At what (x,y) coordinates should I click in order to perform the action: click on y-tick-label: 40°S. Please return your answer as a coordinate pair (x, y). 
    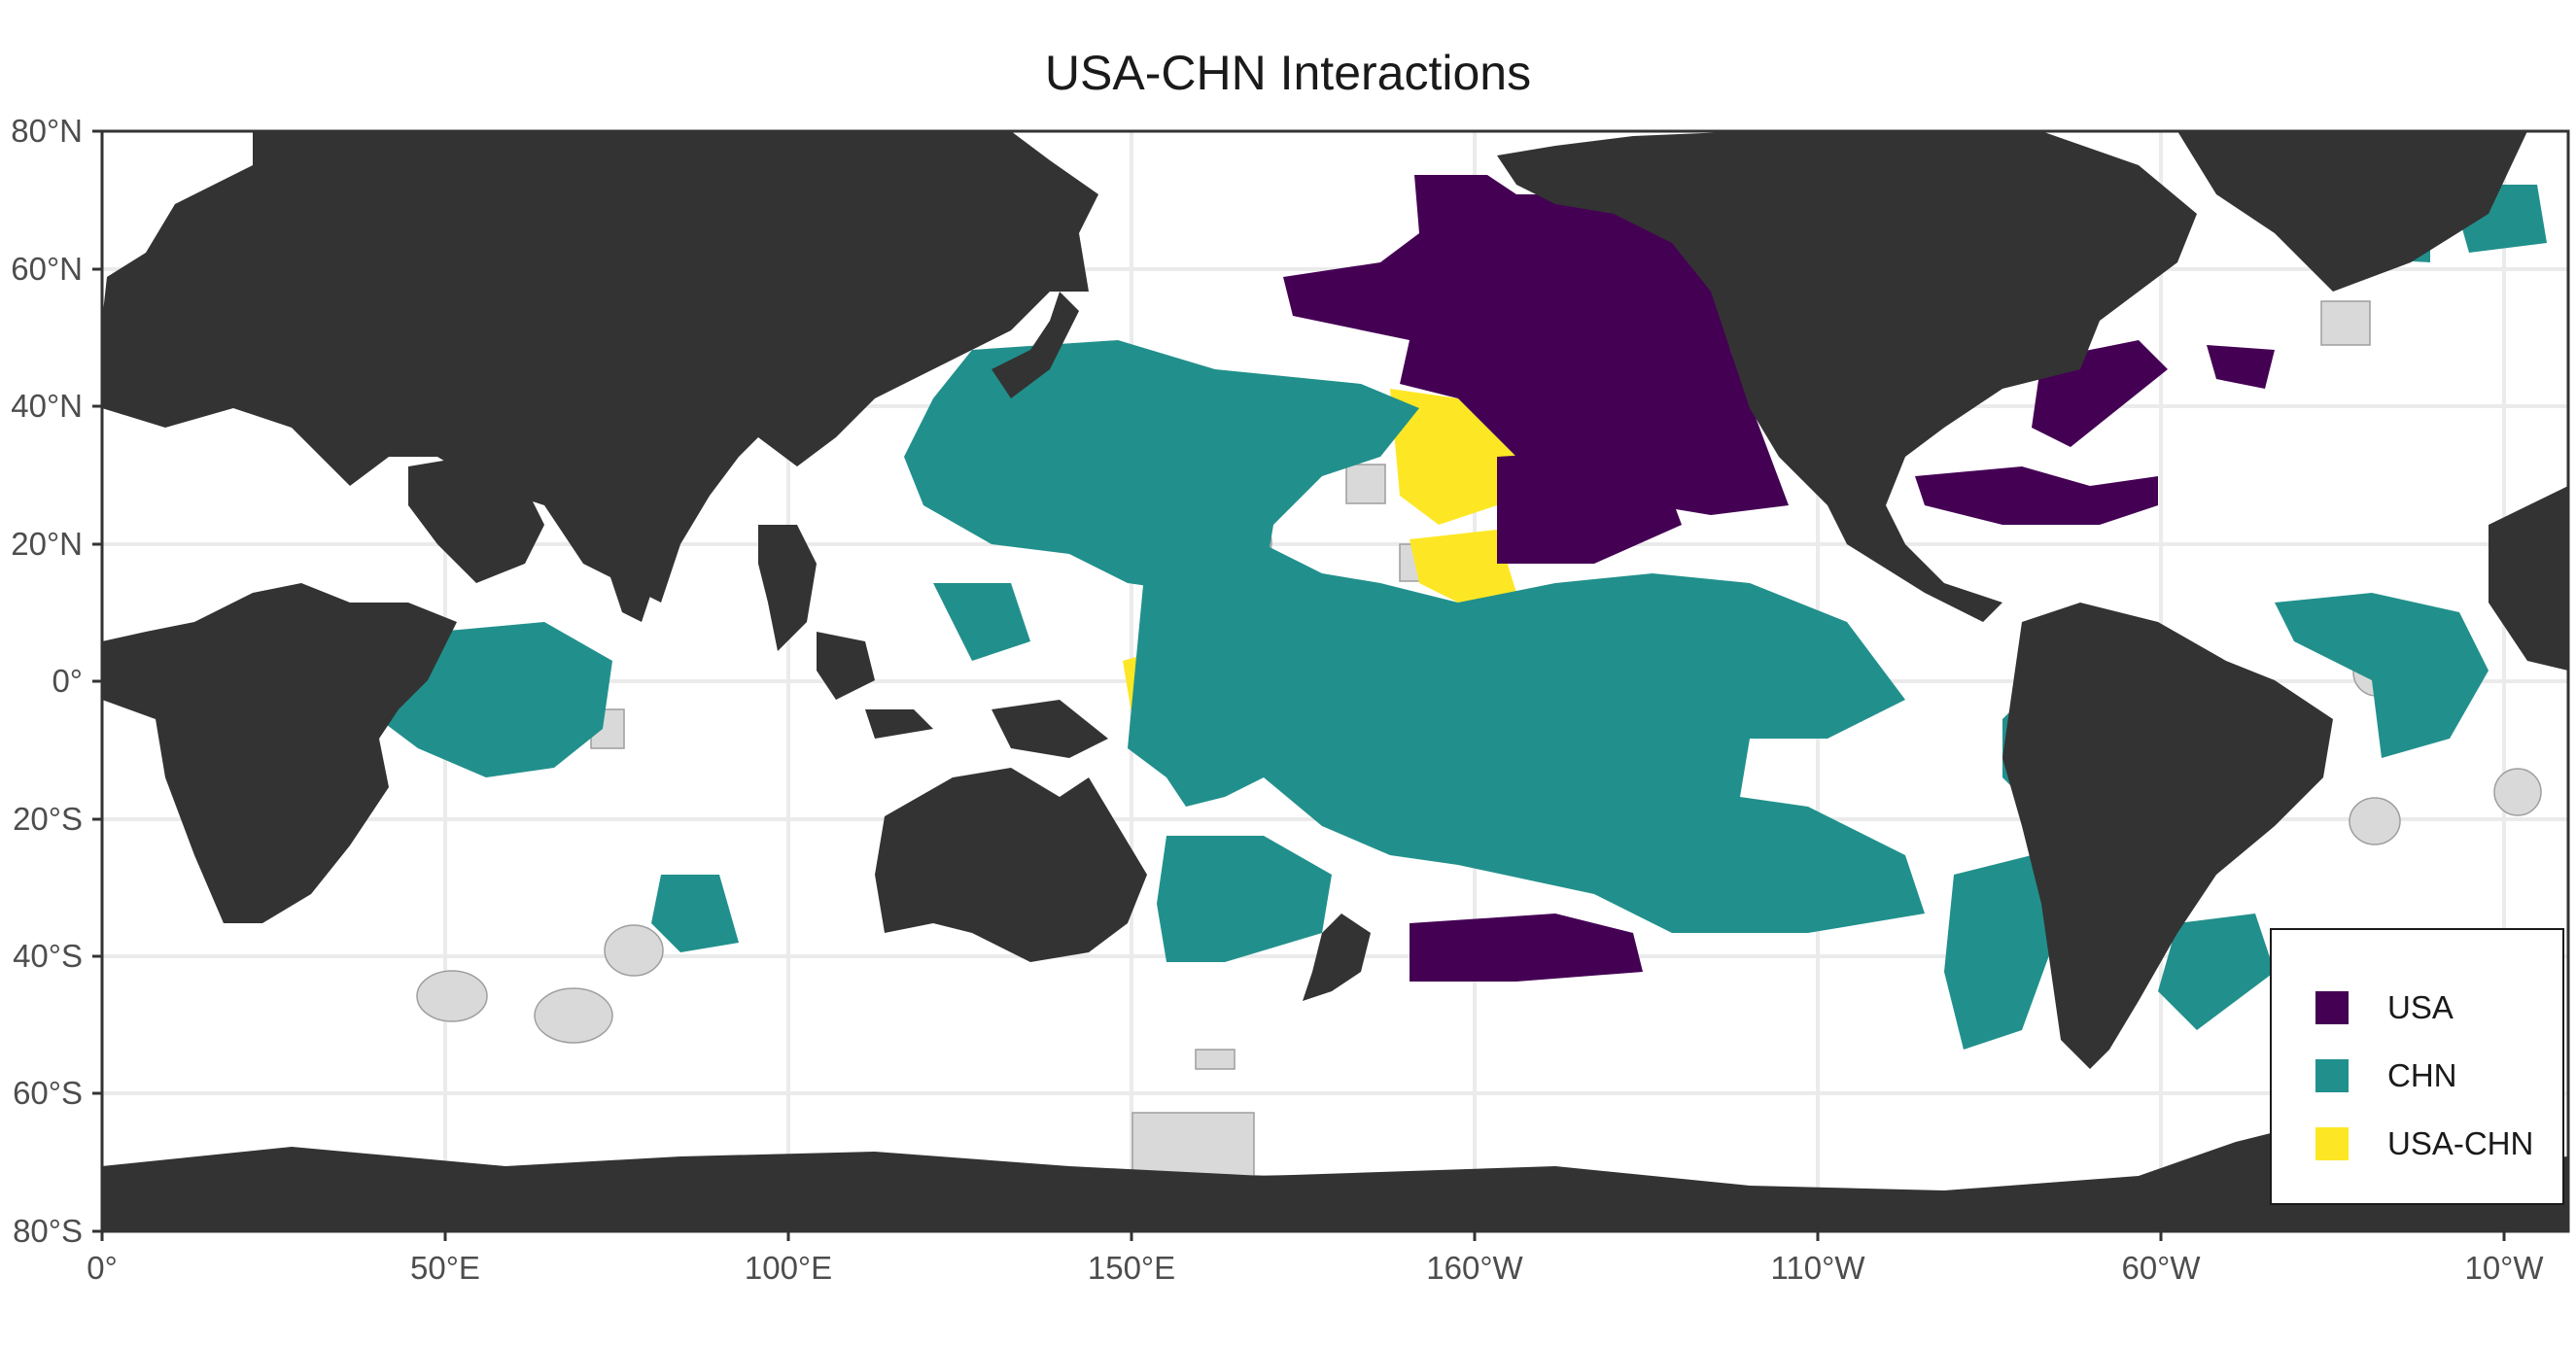
    Looking at the image, I should click on (48, 956).